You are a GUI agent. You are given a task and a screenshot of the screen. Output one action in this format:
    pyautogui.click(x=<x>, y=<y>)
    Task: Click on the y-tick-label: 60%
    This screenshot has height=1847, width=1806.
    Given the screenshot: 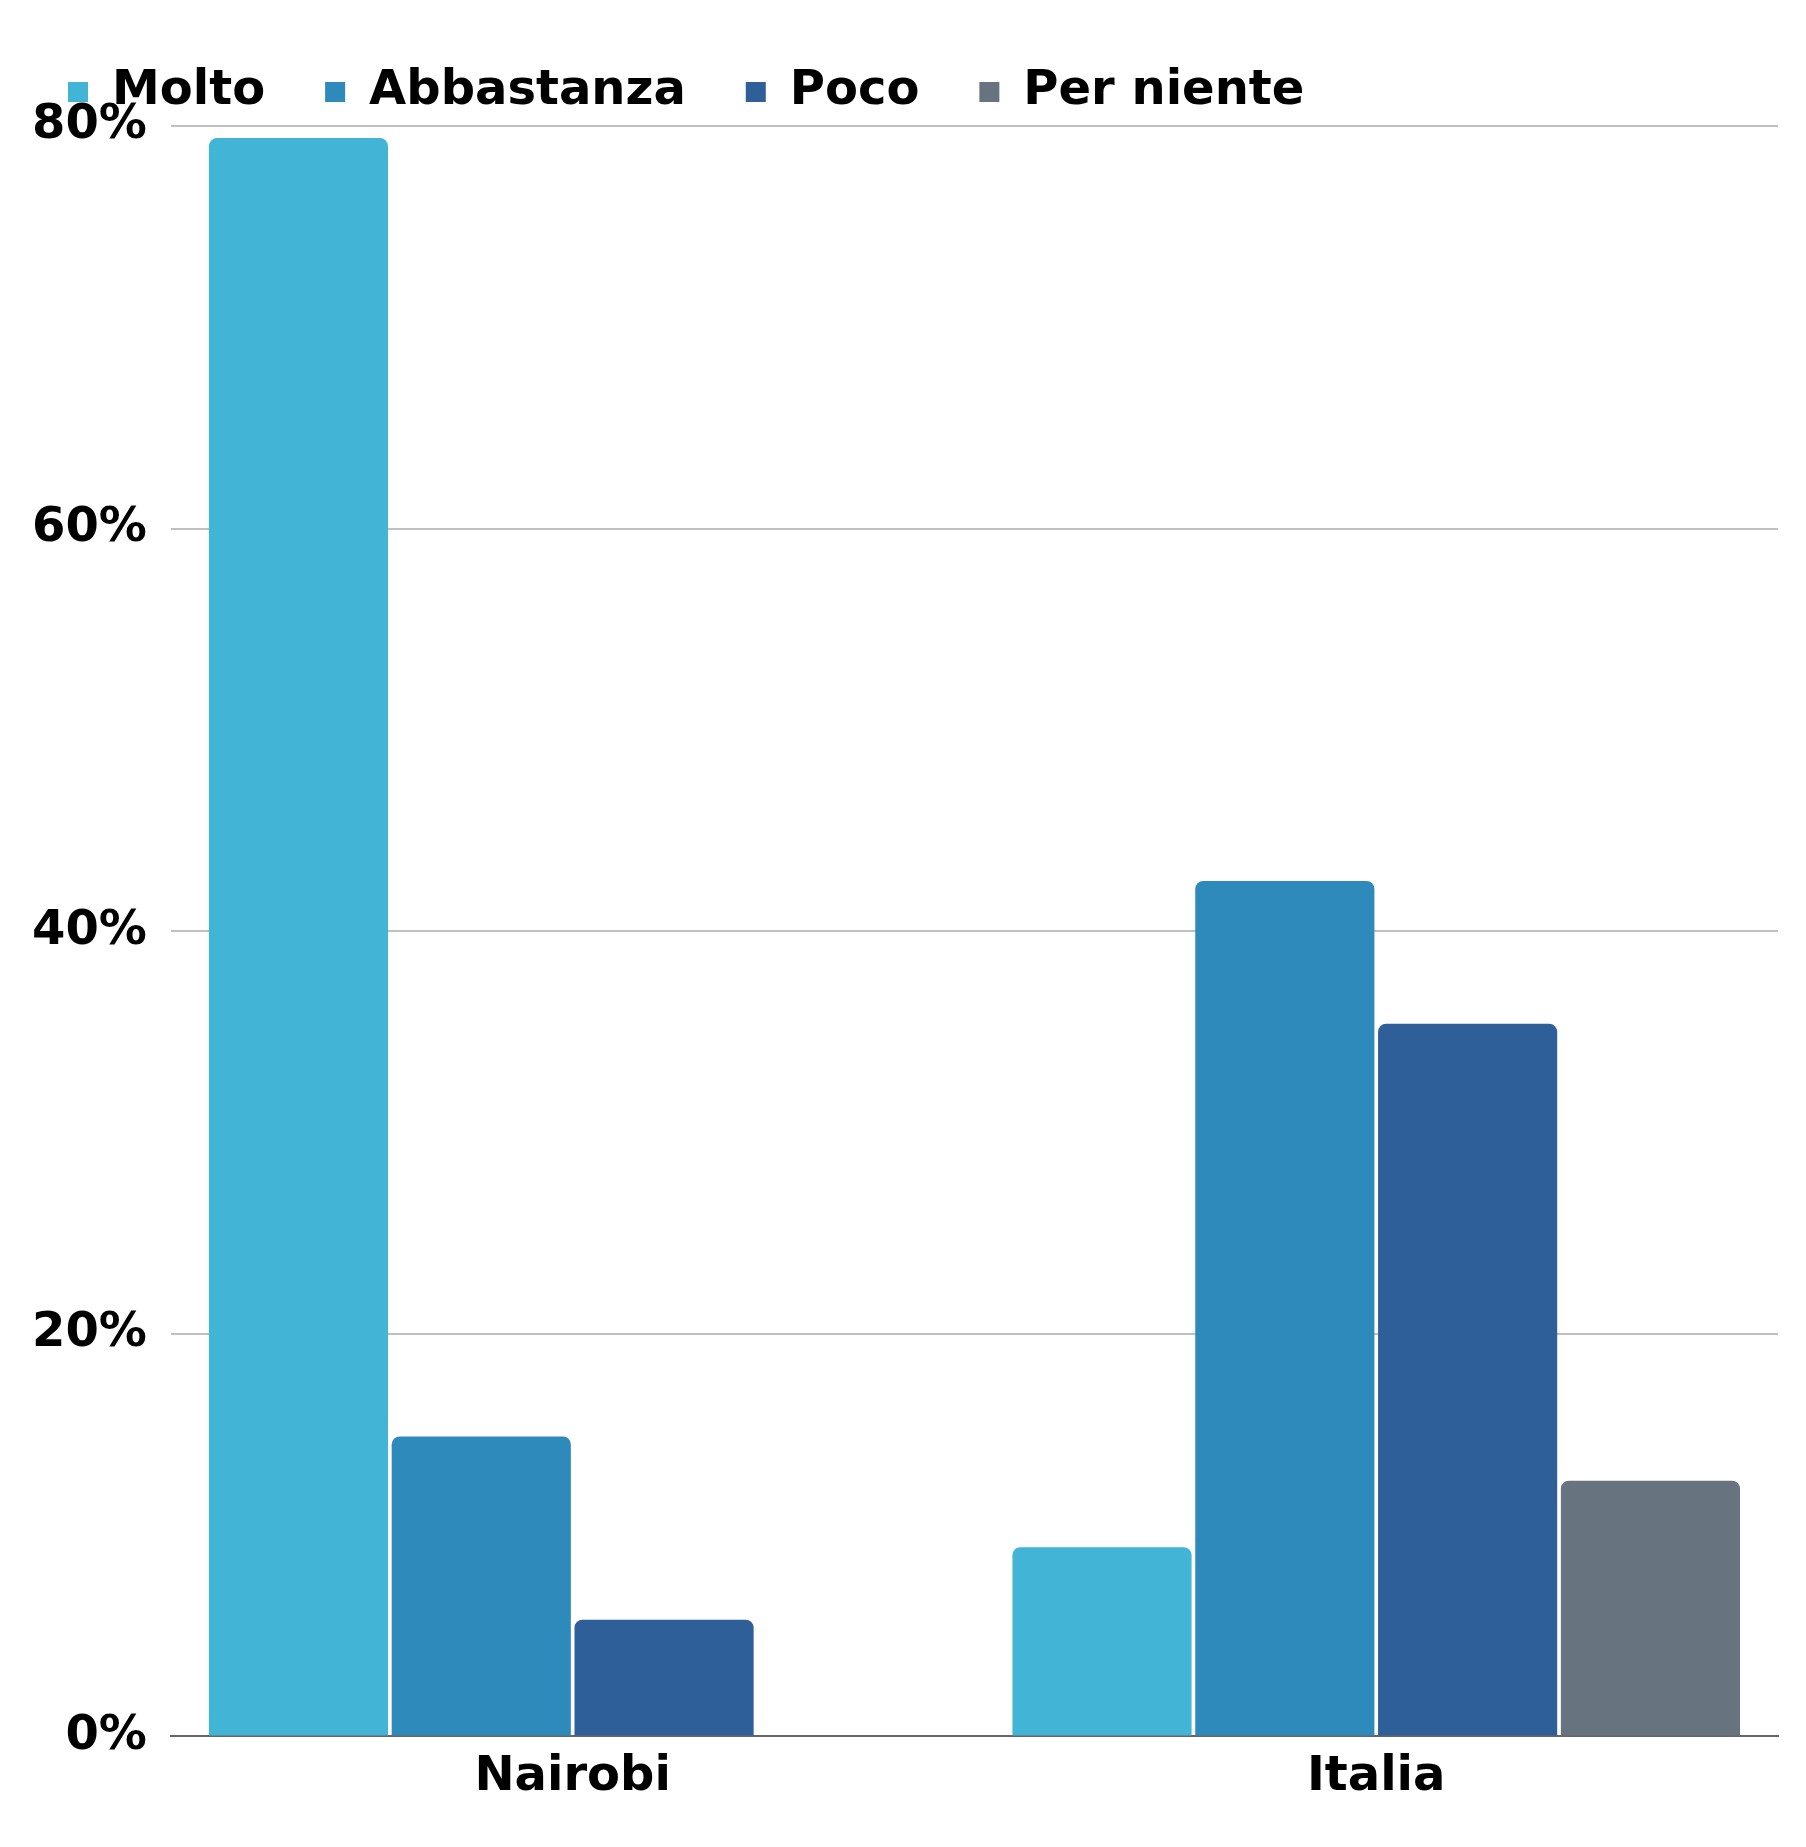 What is the action you would take?
    pyautogui.click(x=89, y=524)
    